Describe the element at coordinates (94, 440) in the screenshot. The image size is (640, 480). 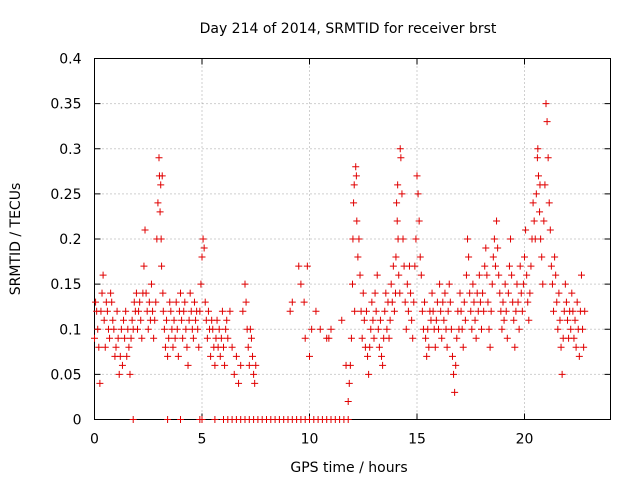
I see `x-tick-label: 0` at that location.